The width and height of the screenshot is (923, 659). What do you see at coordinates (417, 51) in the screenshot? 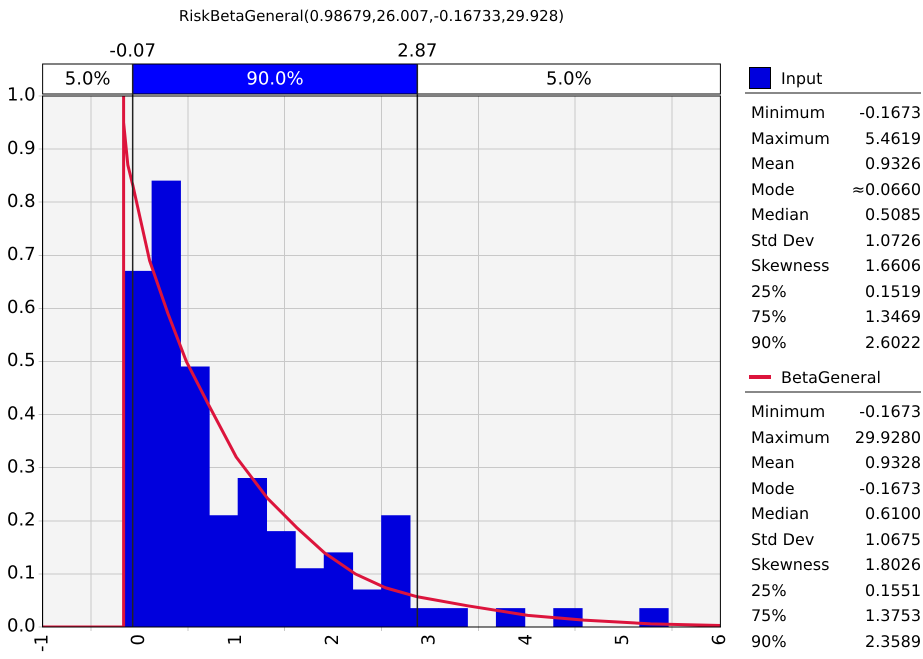
I see `ref-line-label: 2.87` at bounding box center [417, 51].